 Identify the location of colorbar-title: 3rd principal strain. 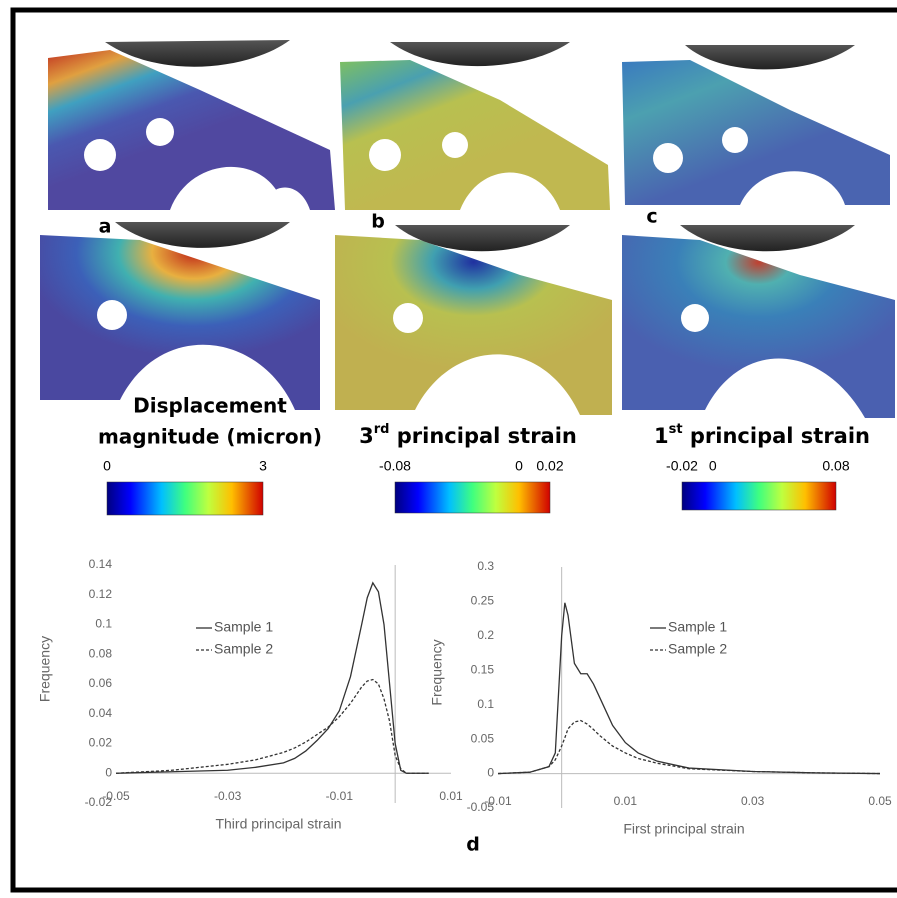
(468, 435).